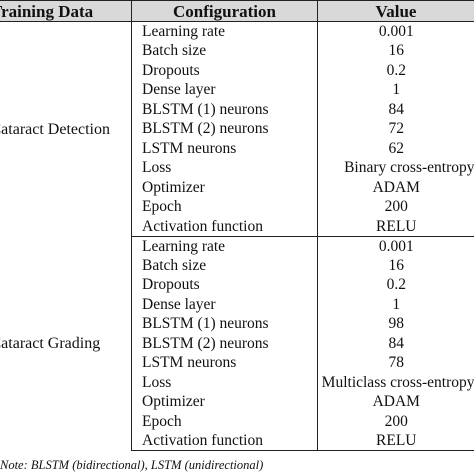 The image size is (474, 474). What do you see at coordinates (396, 148) in the screenshot?
I see `value-cell: 62` at bounding box center [396, 148].